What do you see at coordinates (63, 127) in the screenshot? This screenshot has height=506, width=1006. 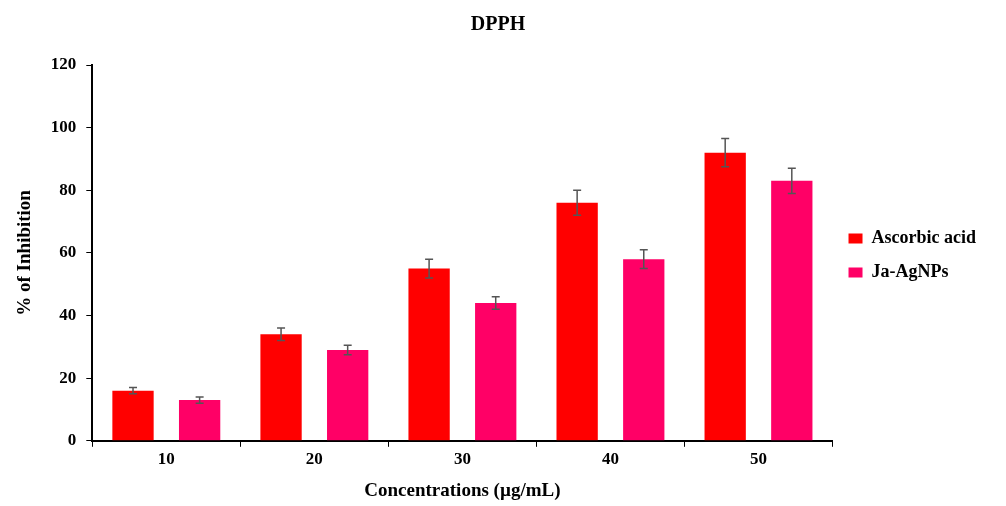 I see `y-tick-label: 100` at bounding box center [63, 127].